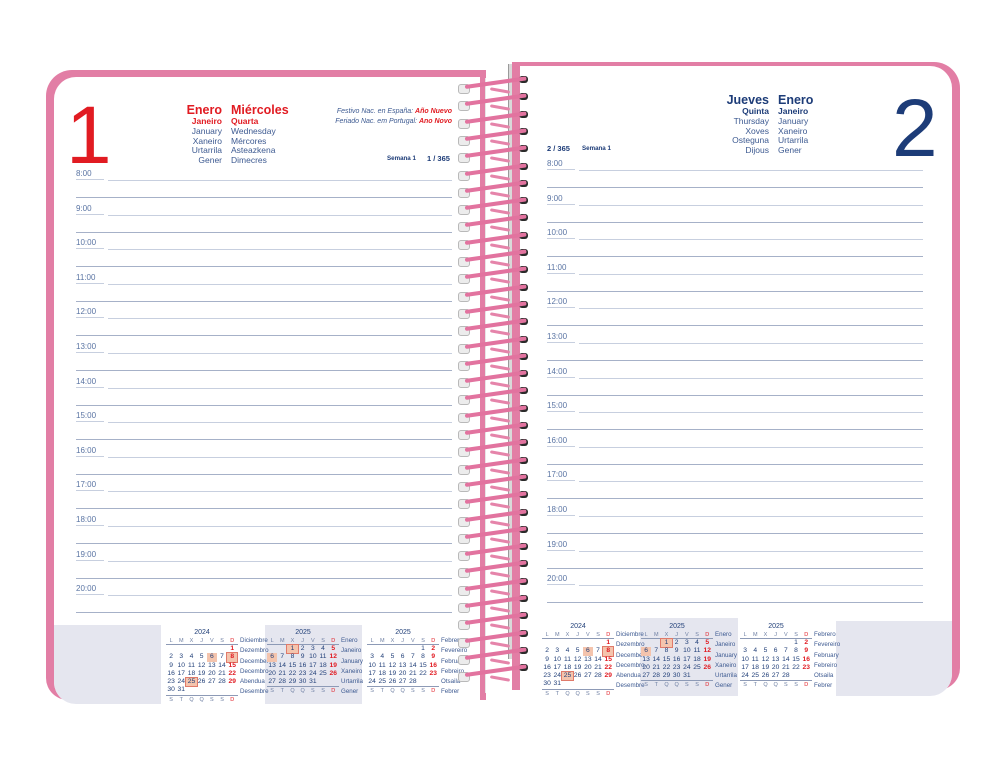  I want to click on calendar-day: 4, so click(323, 648).